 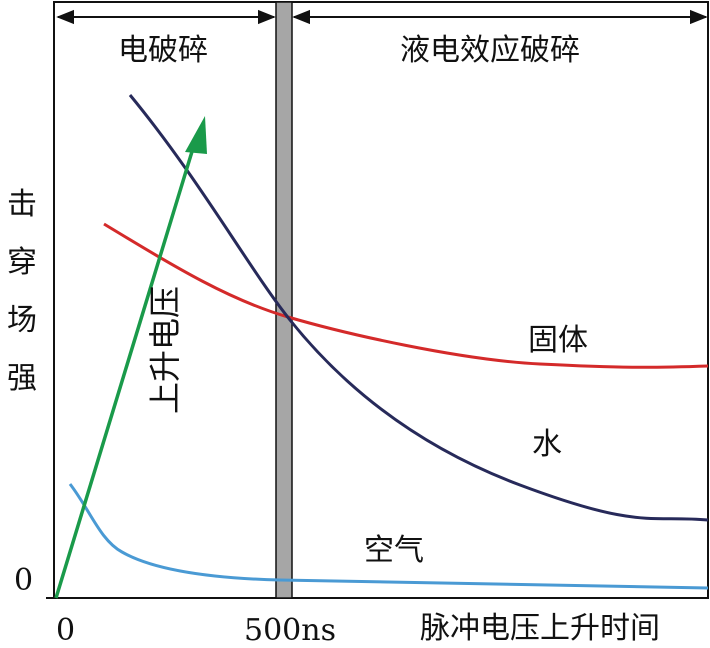 I want to click on air-curve, so click(x=388, y=536).